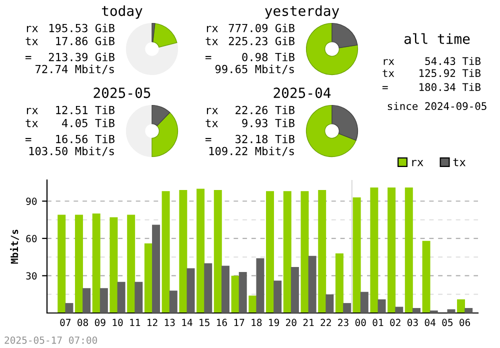  Describe the element at coordinates (31, 238) in the screenshot. I see `y-tick-label: 60` at that location.